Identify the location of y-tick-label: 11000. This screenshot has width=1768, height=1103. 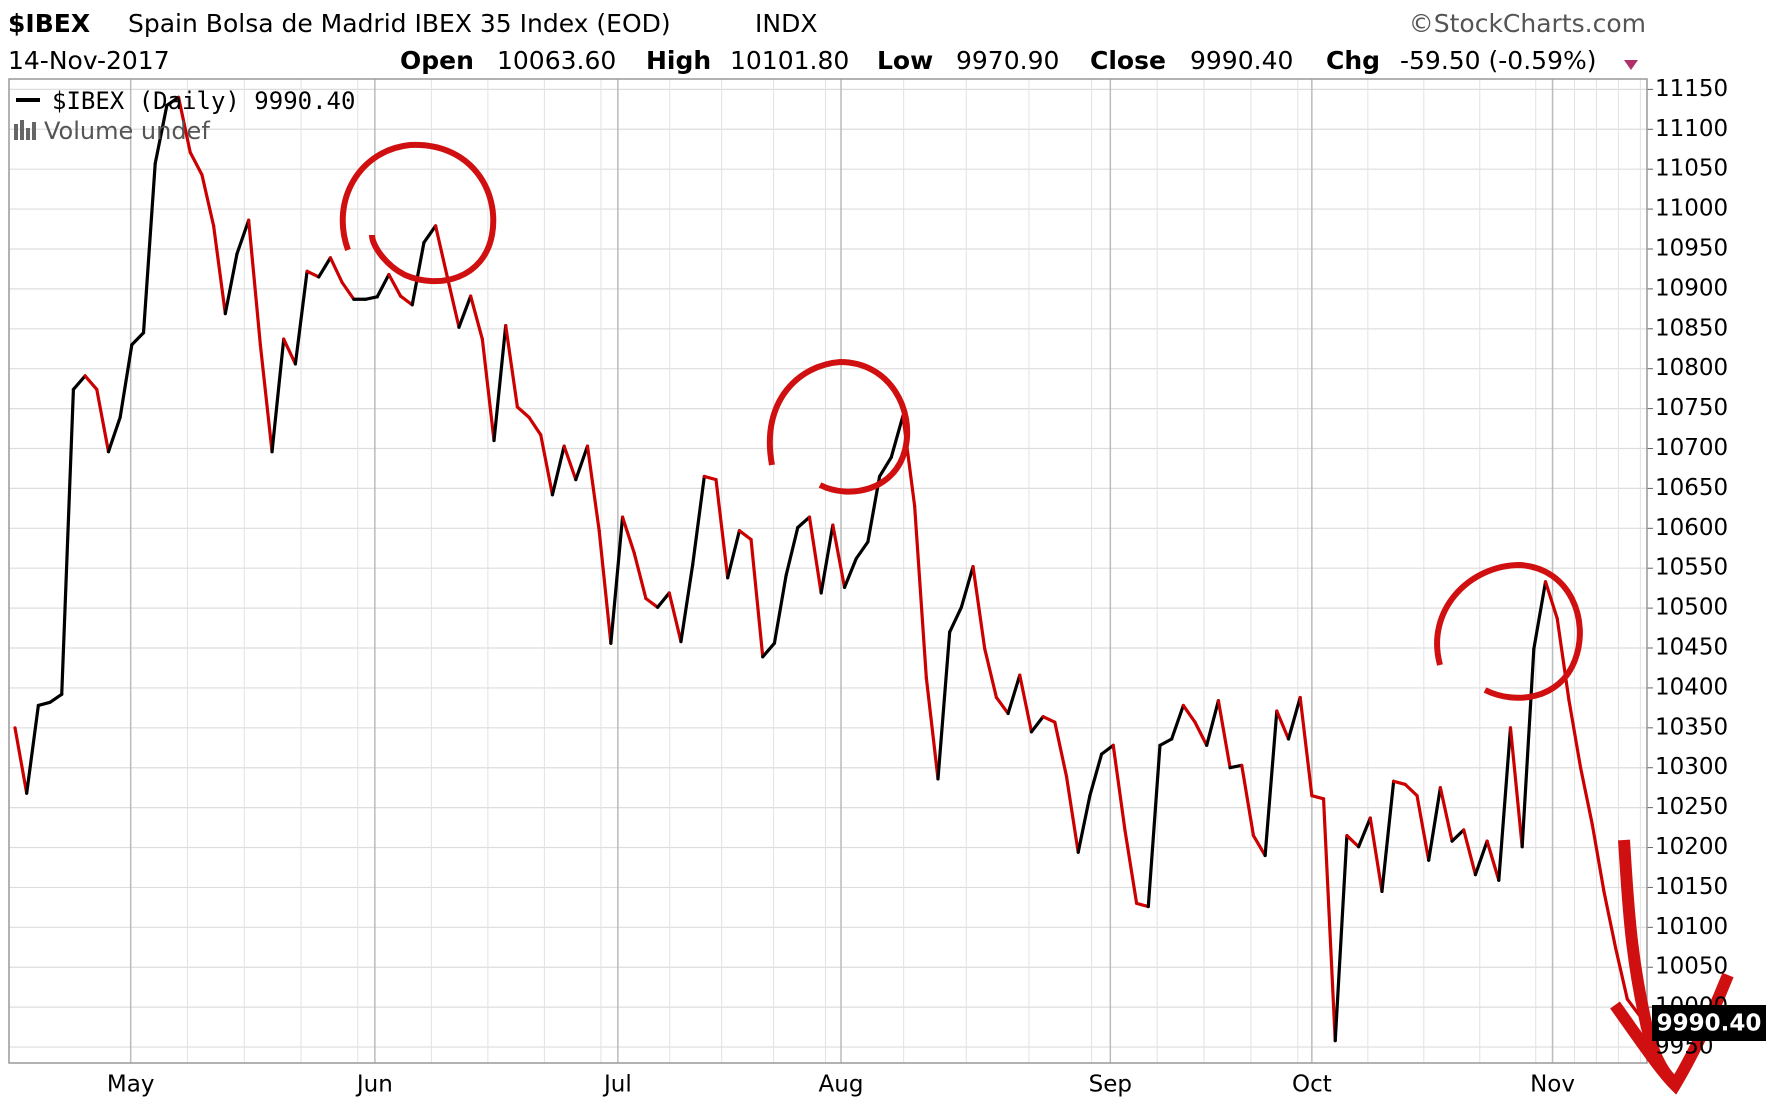
(1691, 209).